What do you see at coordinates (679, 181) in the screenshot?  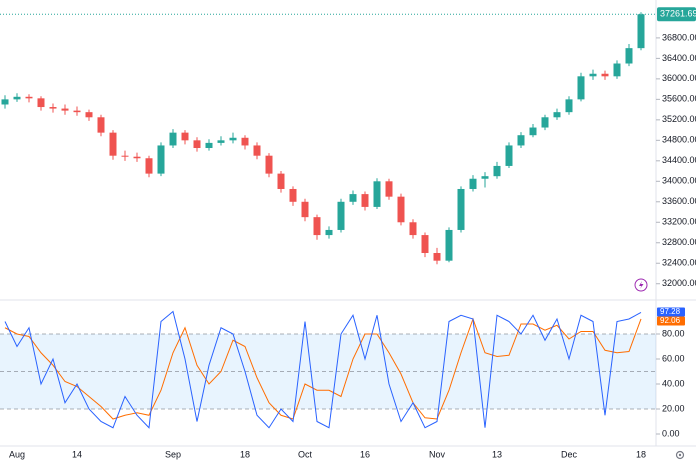 I see `y-tick-label: 34000.00` at bounding box center [679, 181].